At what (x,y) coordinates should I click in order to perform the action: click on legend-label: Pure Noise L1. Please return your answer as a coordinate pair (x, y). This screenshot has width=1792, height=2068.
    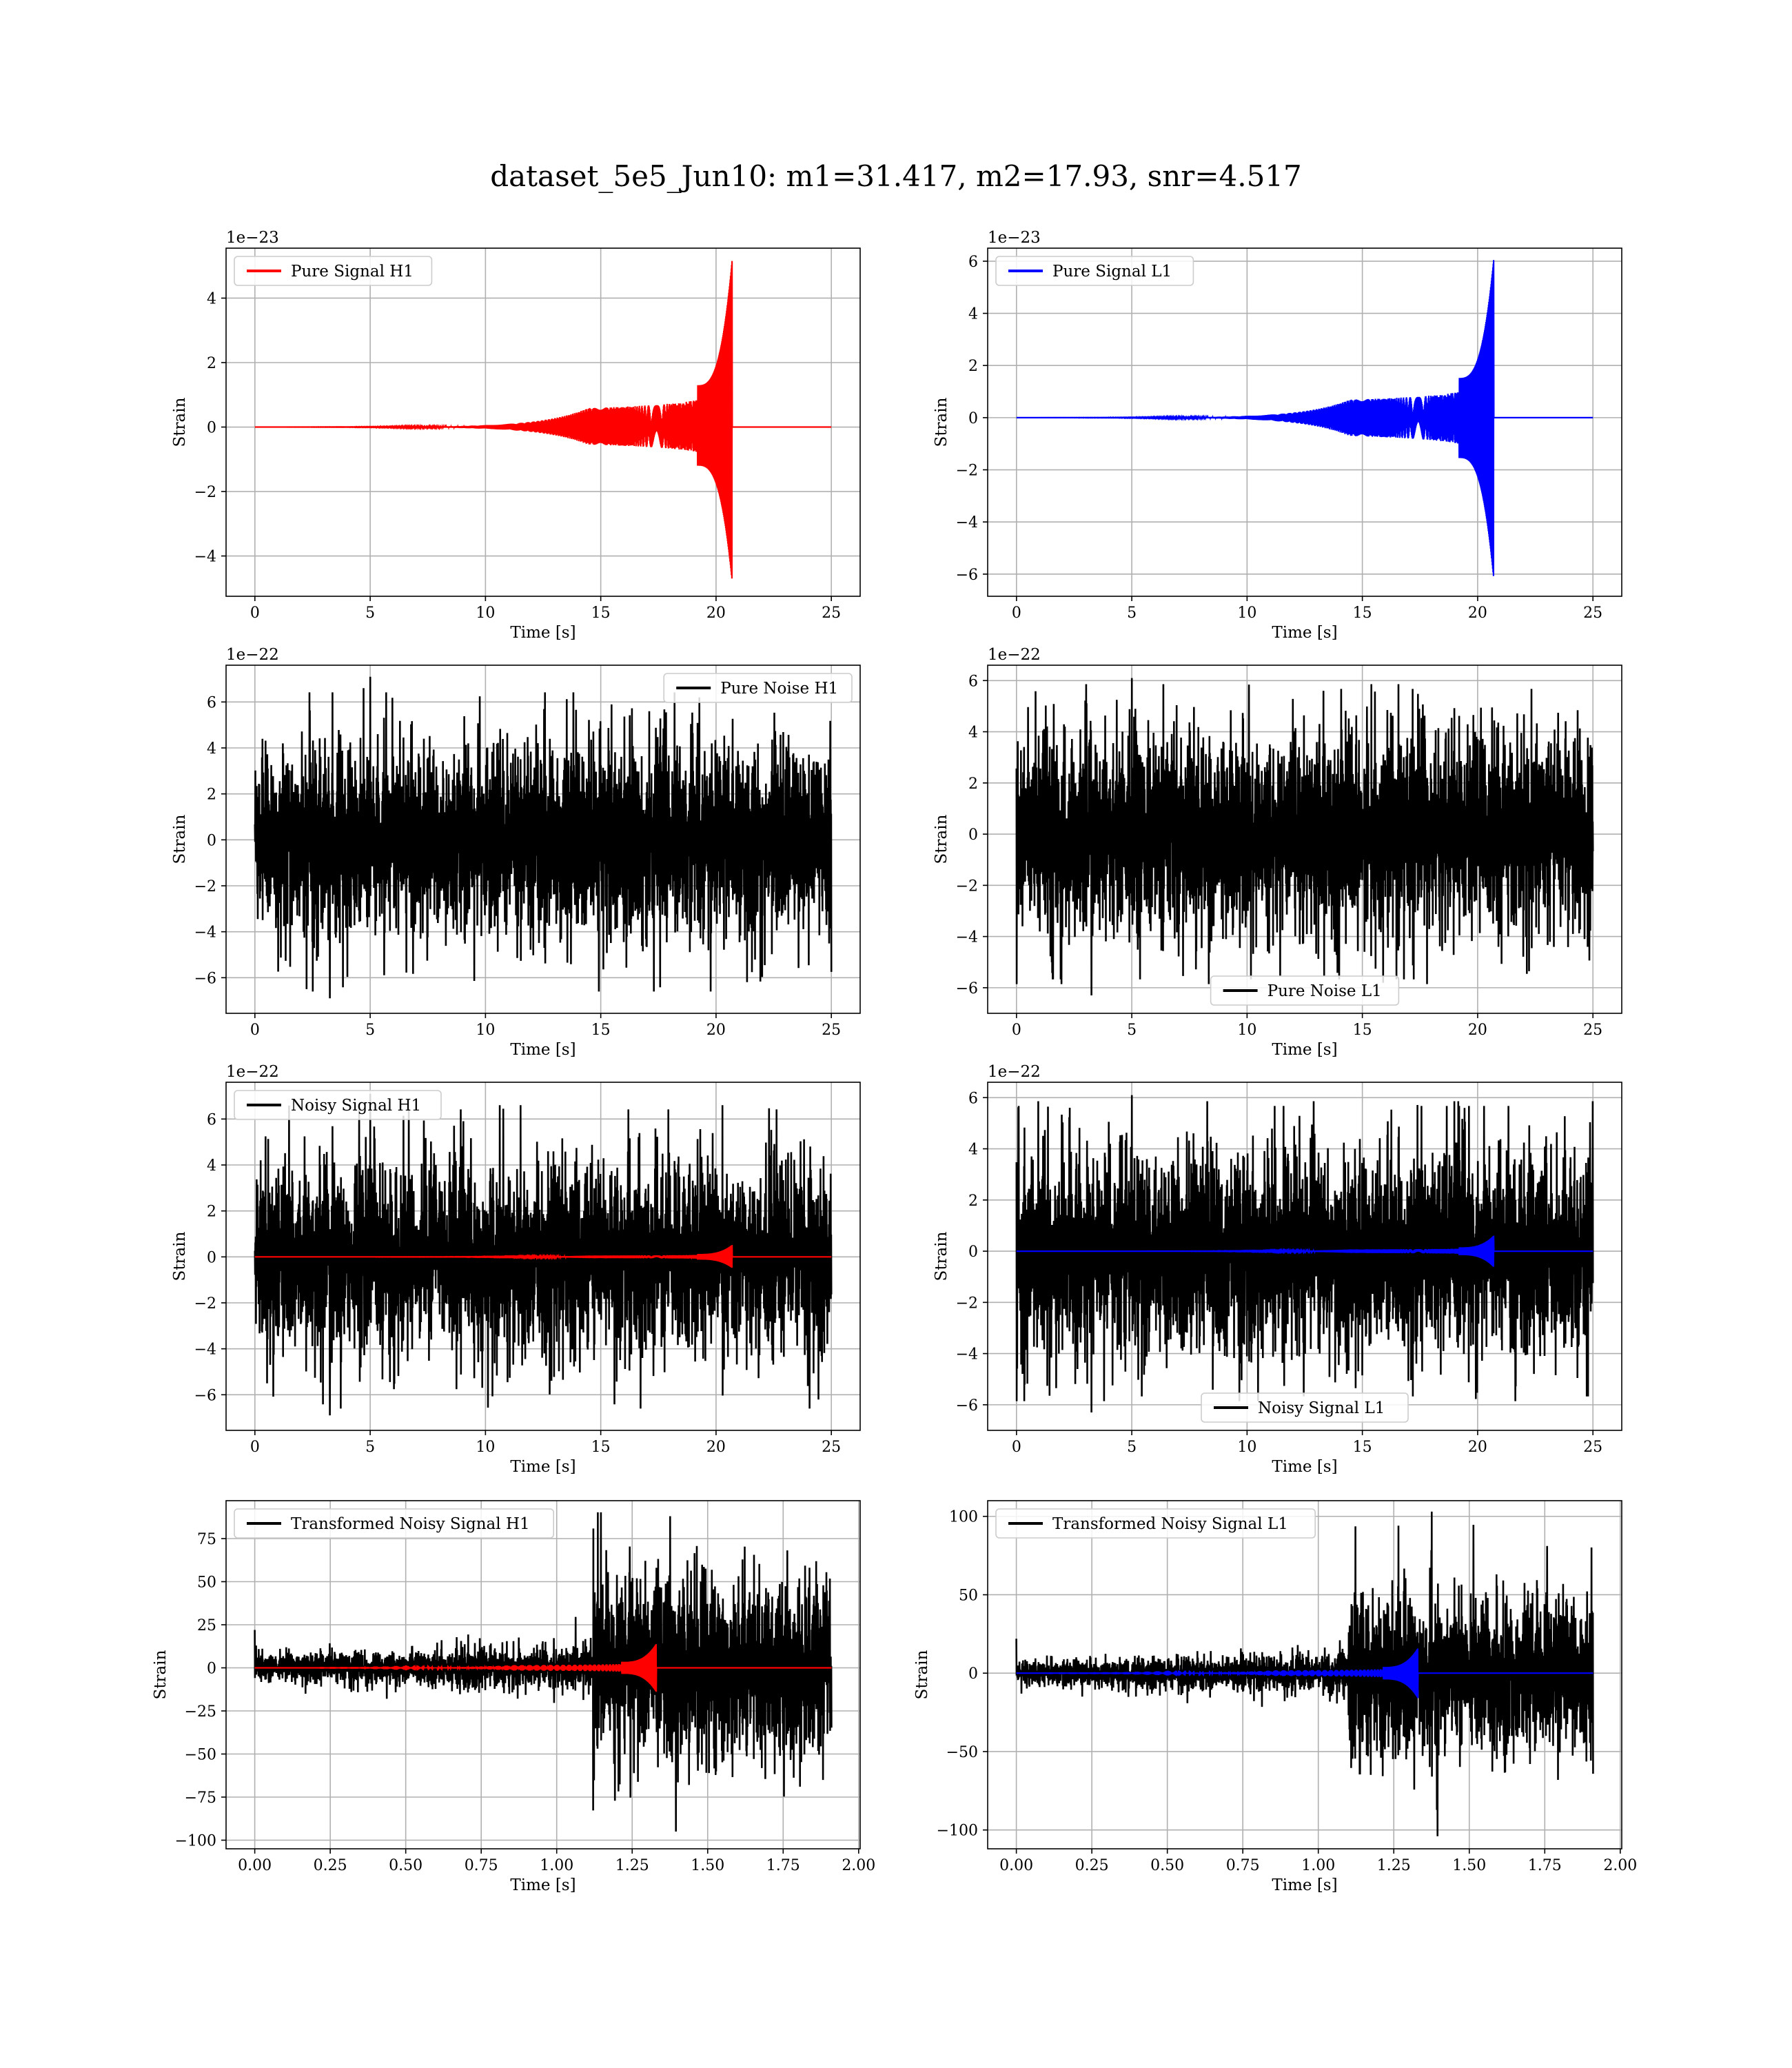
    Looking at the image, I should click on (1324, 991).